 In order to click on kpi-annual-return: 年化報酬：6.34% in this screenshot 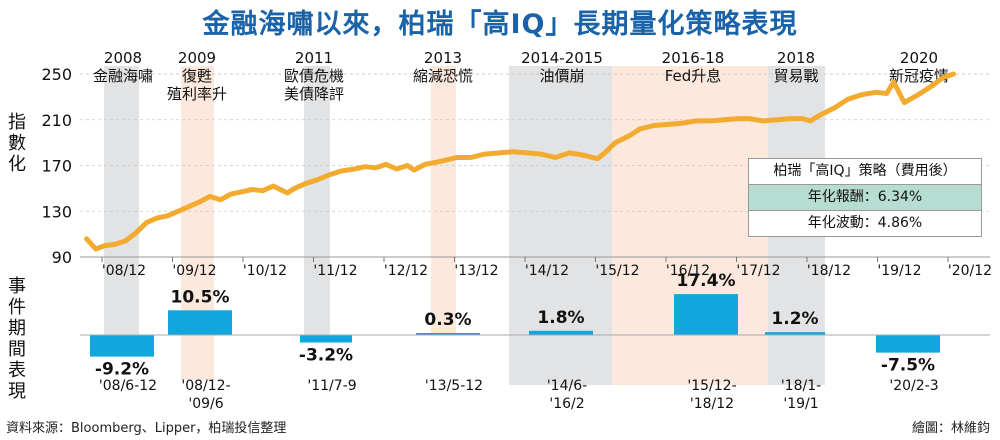, I will do `click(865, 198)`.